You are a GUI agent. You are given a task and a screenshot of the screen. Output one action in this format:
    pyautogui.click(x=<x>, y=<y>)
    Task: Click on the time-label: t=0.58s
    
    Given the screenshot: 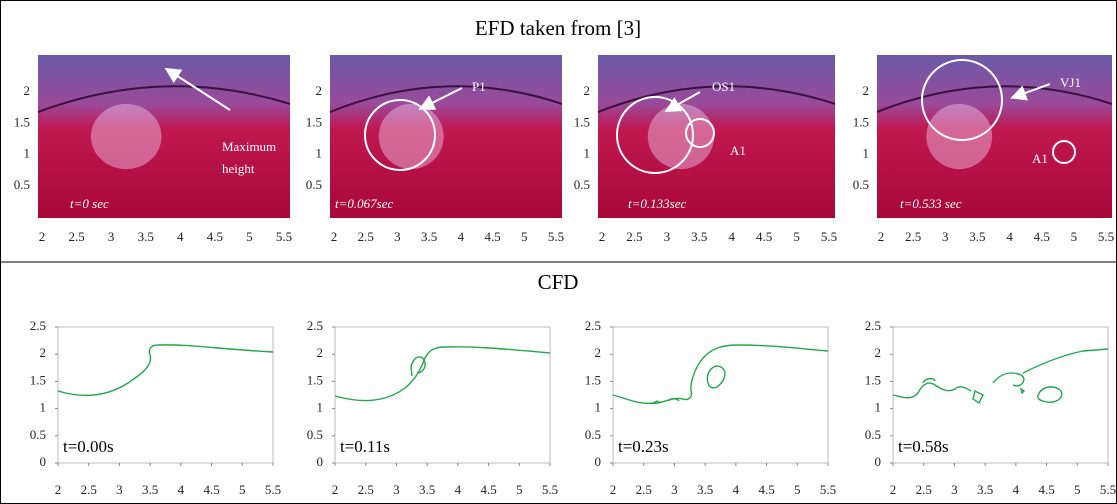 What is the action you would take?
    pyautogui.click(x=923, y=446)
    